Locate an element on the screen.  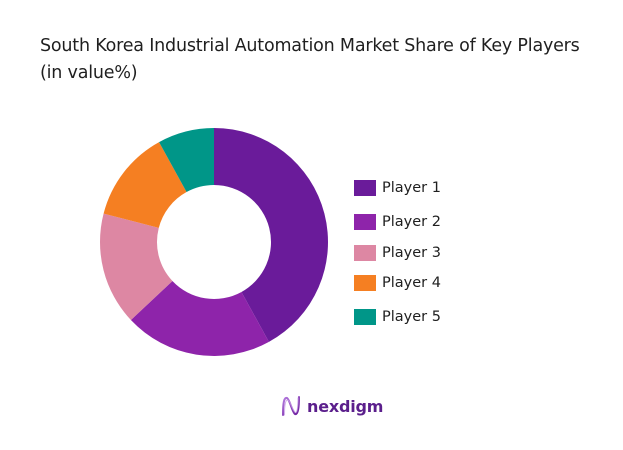
brand-logo: nexdigm is located at coordinates (332, 406).